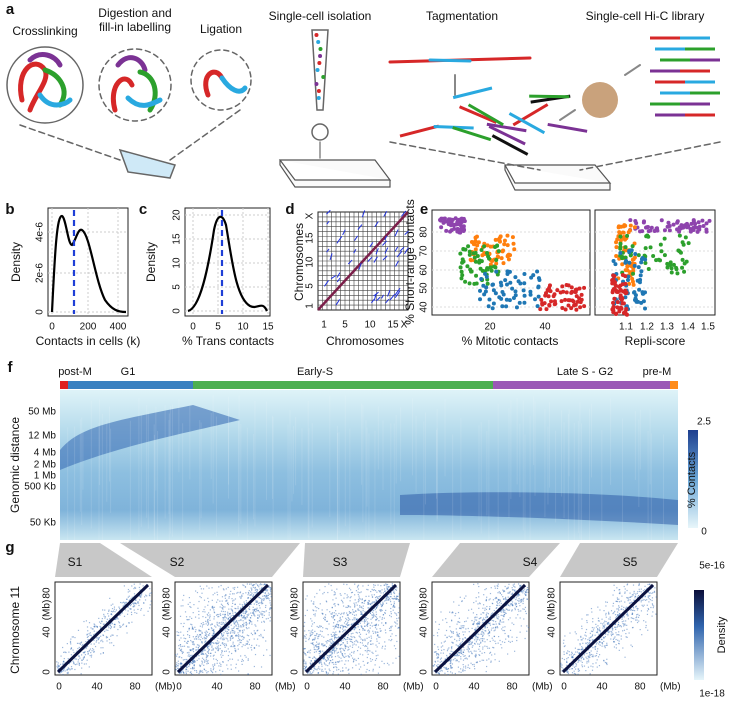 The height and width of the screenshot is (707, 731). Describe the element at coordinates (509, 145) in the screenshot. I see `fragment` at that location.